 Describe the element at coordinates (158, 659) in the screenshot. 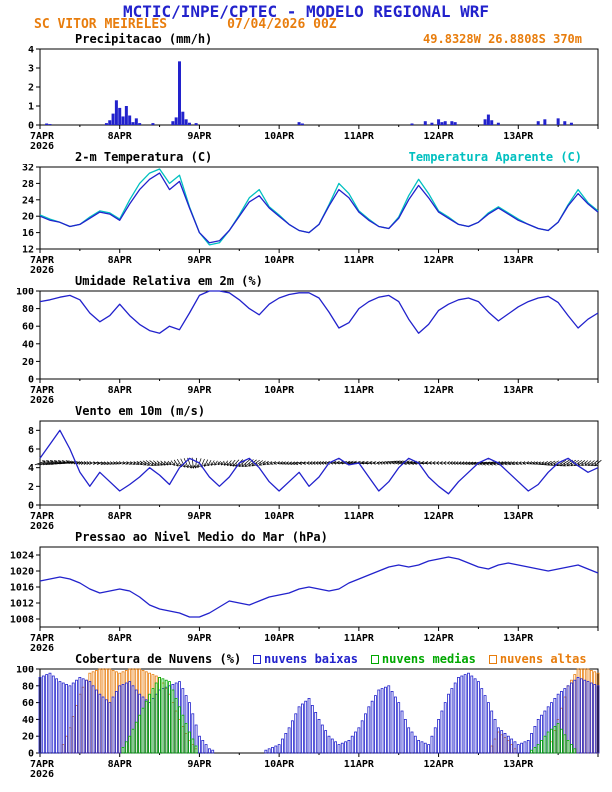

I see `cloud-cover-title: Cobertura de Nuvens (%)` at that location.